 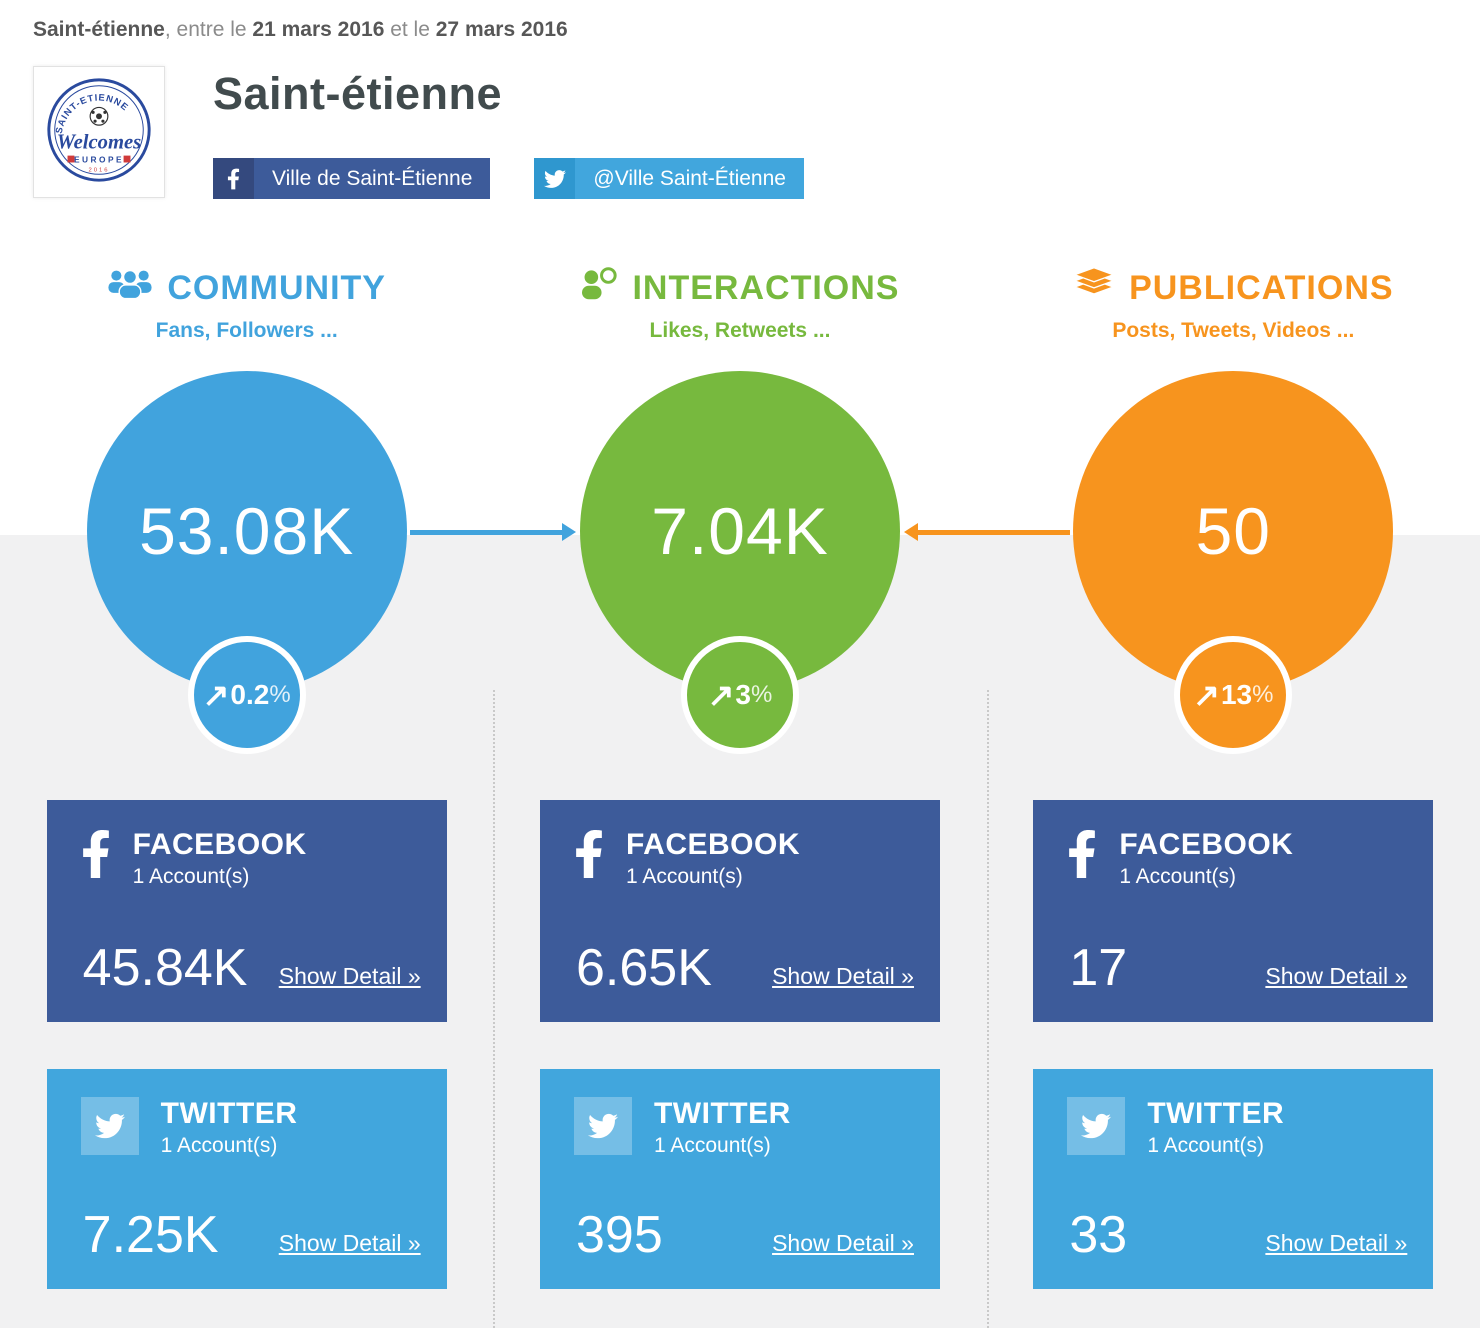 I want to click on interactions-trend-unit: %, so click(x=762, y=694).